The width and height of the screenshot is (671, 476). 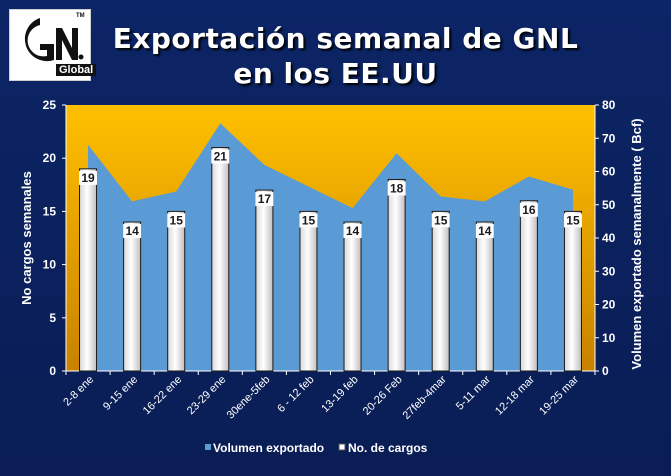 I want to click on y-tick-label-left: 25, so click(x=50, y=105).